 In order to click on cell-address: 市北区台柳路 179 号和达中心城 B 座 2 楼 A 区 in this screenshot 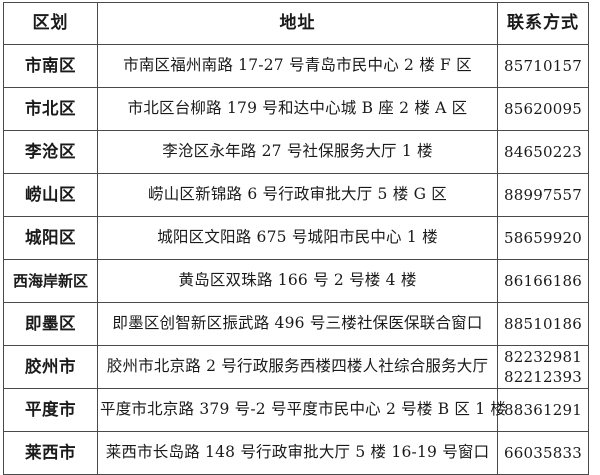, I will do `click(297, 109)`.